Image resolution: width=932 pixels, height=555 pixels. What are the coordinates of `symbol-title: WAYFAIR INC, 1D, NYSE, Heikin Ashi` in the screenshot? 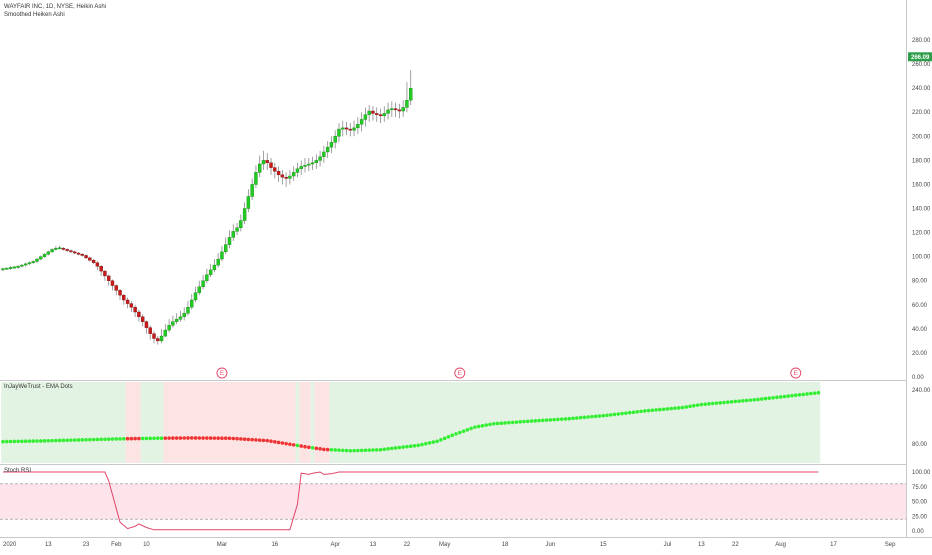 It's located at (55, 7).